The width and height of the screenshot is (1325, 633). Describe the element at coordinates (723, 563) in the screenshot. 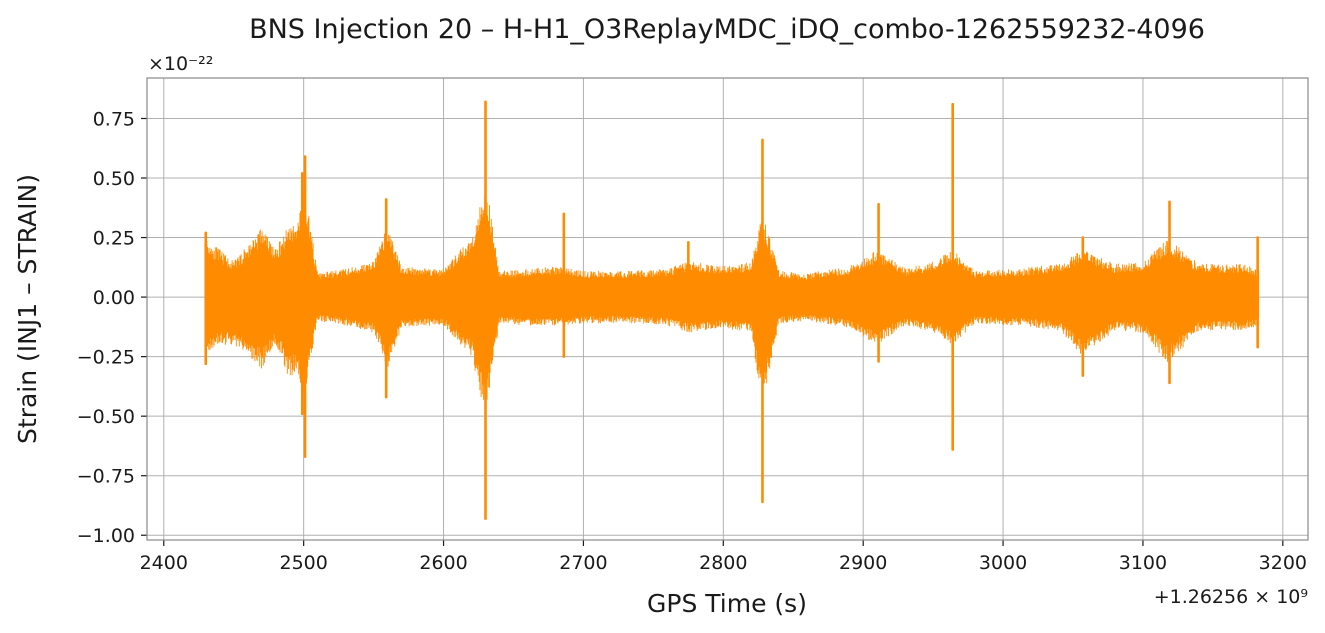

I see `x-tick-label: 2800` at that location.